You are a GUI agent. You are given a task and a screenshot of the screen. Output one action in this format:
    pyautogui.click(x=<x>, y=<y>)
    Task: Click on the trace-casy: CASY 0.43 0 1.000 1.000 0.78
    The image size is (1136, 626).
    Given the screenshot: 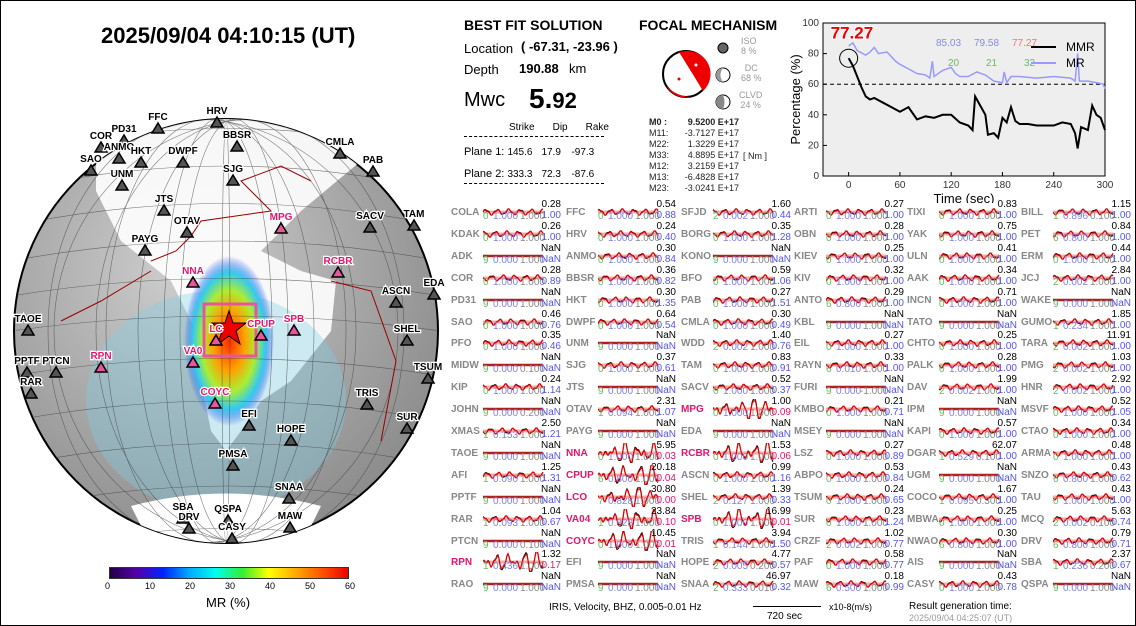 What is the action you would take?
    pyautogui.click(x=963, y=583)
    